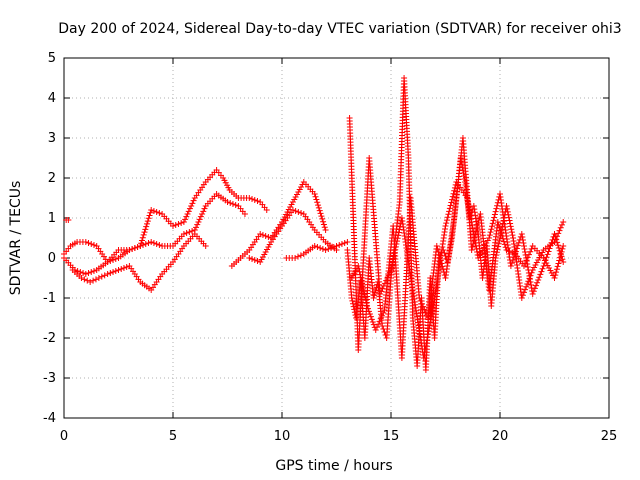 The image size is (640, 480). What do you see at coordinates (333, 466) in the screenshot?
I see `x-axis-label: GPS time / hours` at bounding box center [333, 466].